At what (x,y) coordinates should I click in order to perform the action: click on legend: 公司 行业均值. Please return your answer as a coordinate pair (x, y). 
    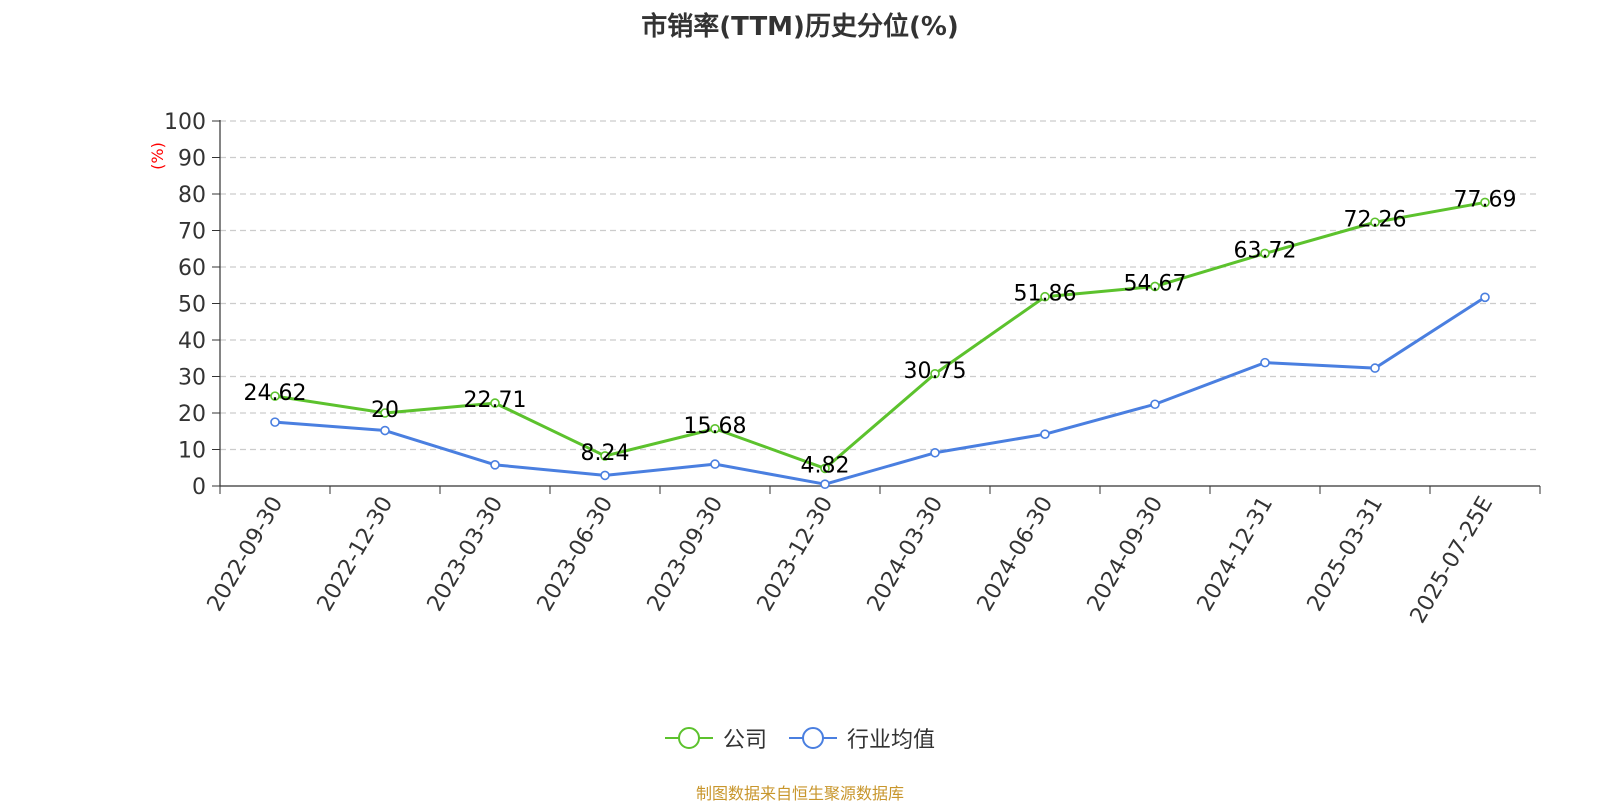
    Looking at the image, I should click on (800, 738).